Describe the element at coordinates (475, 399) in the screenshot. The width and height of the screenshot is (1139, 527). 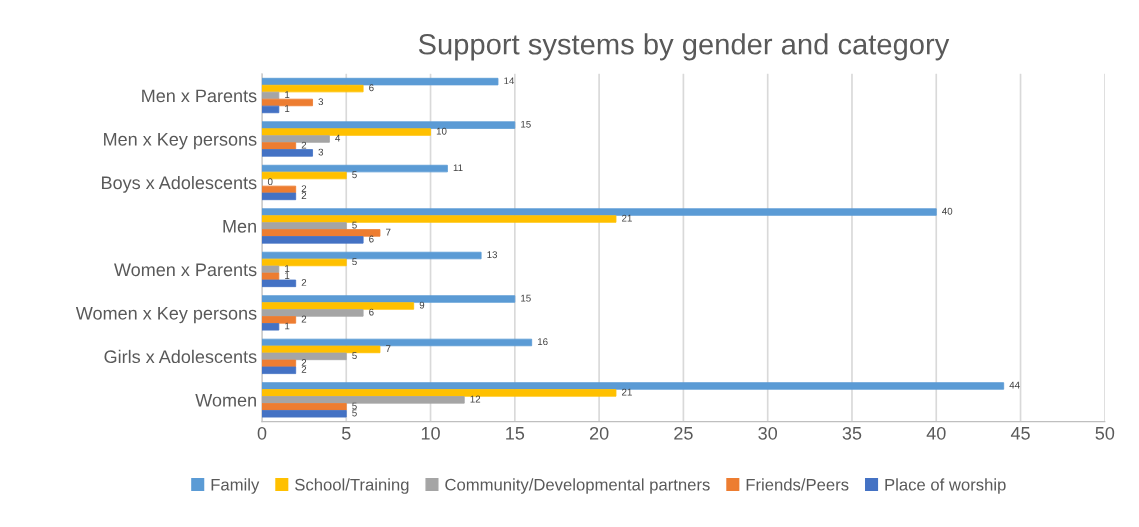
I see `data-label: 12` at that location.